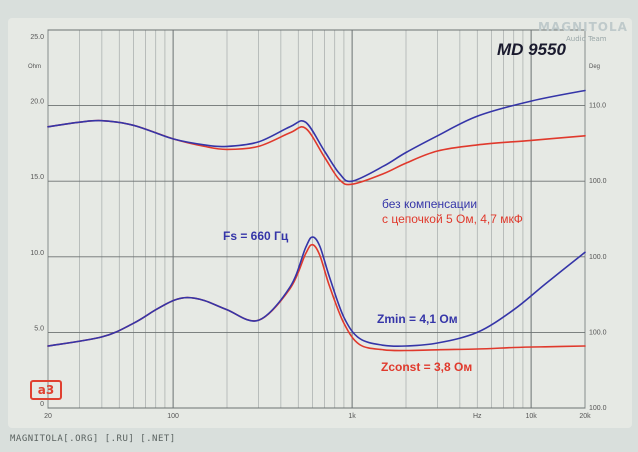 This screenshot has height=452, width=638. Describe the element at coordinates (430, 204) in the screenshot. I see `legend-label-no-compensation: без компенсации` at that location.